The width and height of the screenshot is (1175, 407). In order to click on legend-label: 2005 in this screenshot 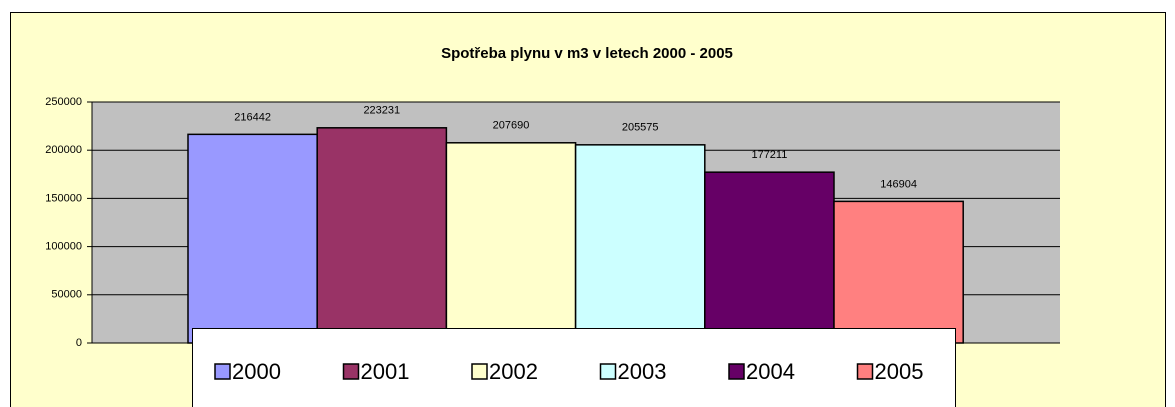, I will do `click(899, 371)`.